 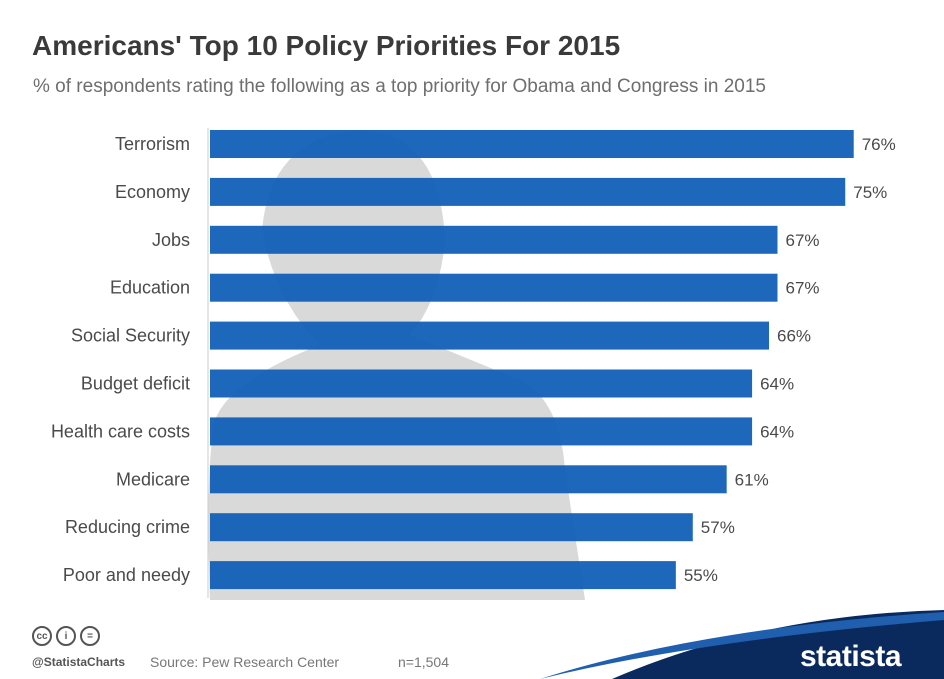 What do you see at coordinates (870, 192) in the screenshot?
I see `value-label: 75%` at bounding box center [870, 192].